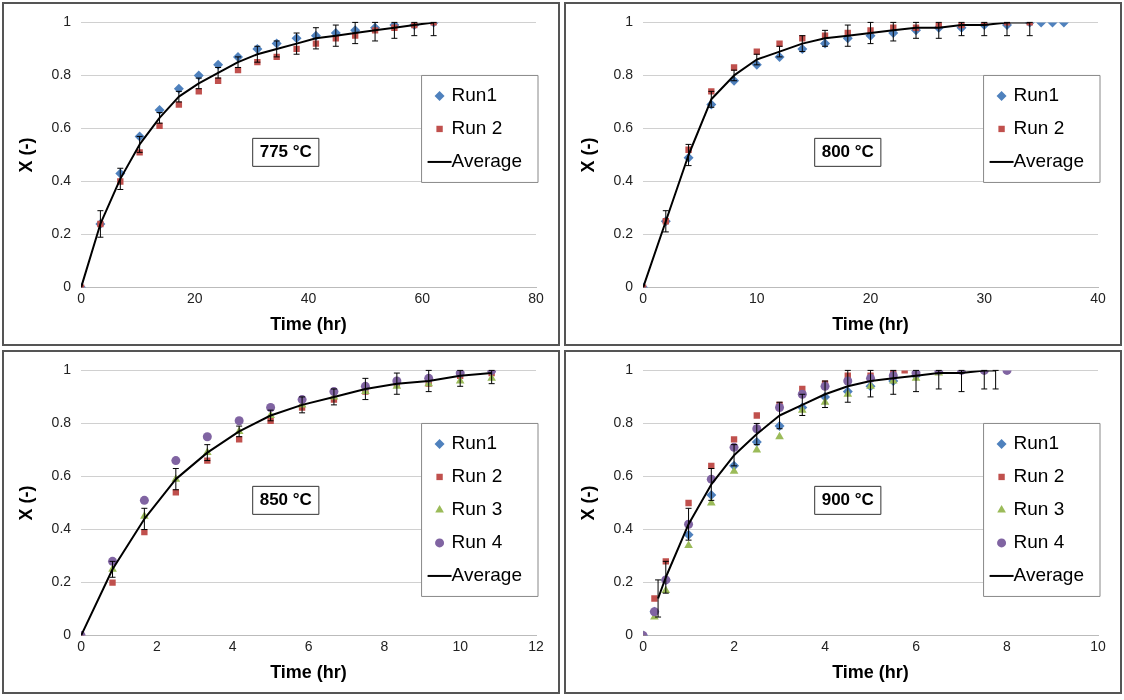 This screenshot has height=700, width=1124. I want to click on annotation: 900 °C, so click(847, 500).